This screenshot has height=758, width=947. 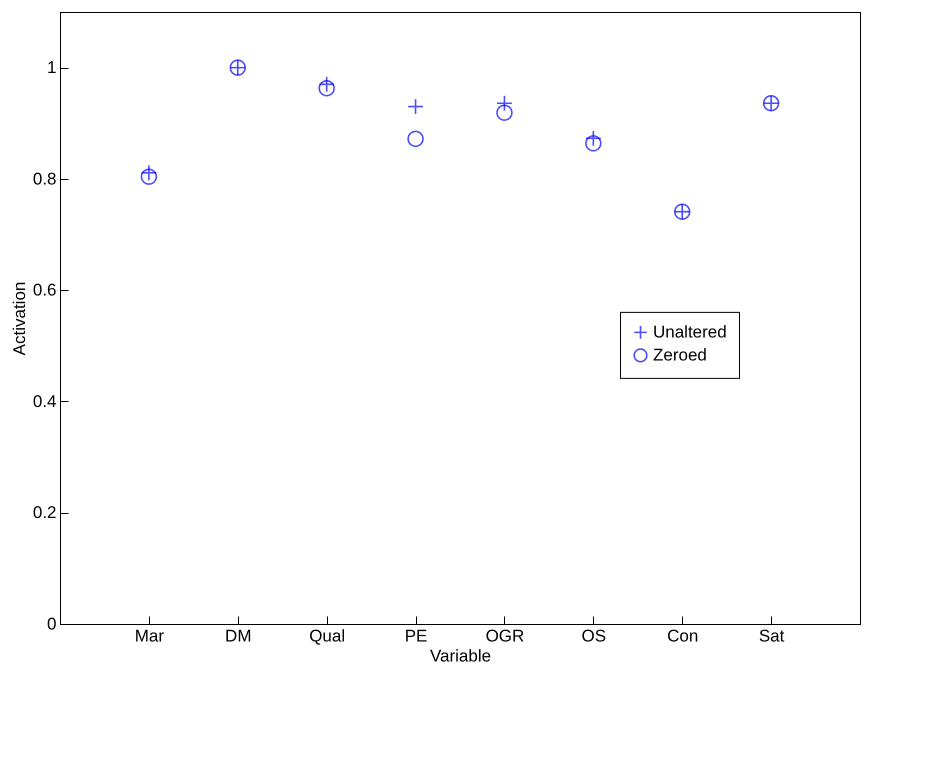 What do you see at coordinates (51, 624) in the screenshot?
I see `y-tick-label: 0` at bounding box center [51, 624].